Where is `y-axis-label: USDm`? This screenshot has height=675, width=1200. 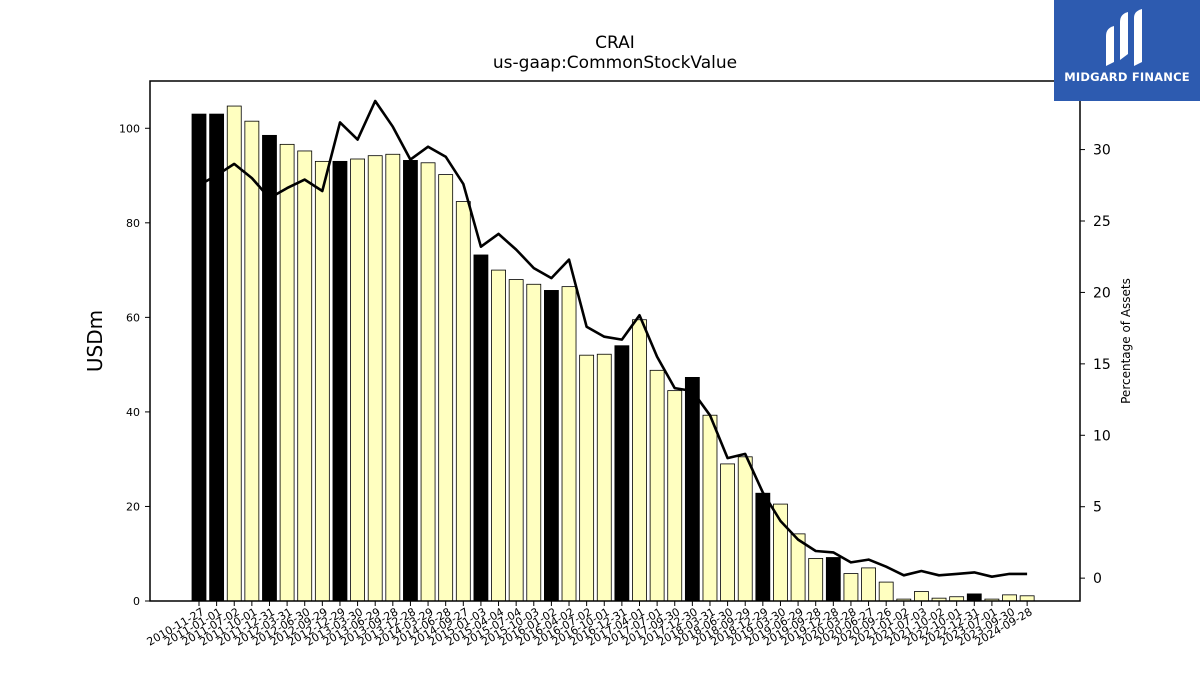 y-axis-label: USDm is located at coordinates (95, 341).